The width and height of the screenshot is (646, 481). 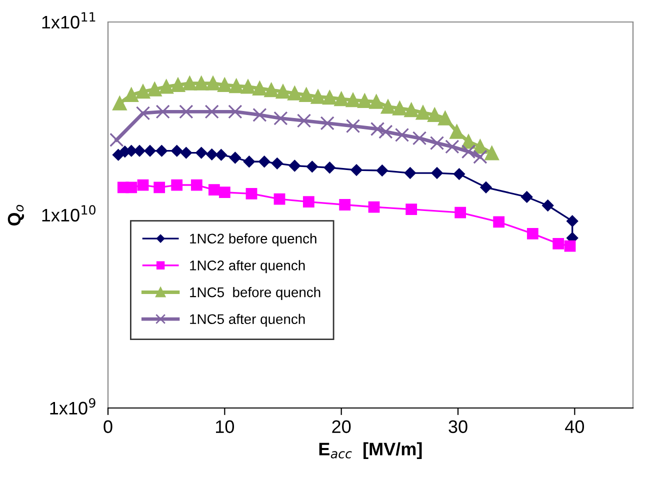 I want to click on y-tick-label: 1x10$^{9}$, so click(x=73, y=406).